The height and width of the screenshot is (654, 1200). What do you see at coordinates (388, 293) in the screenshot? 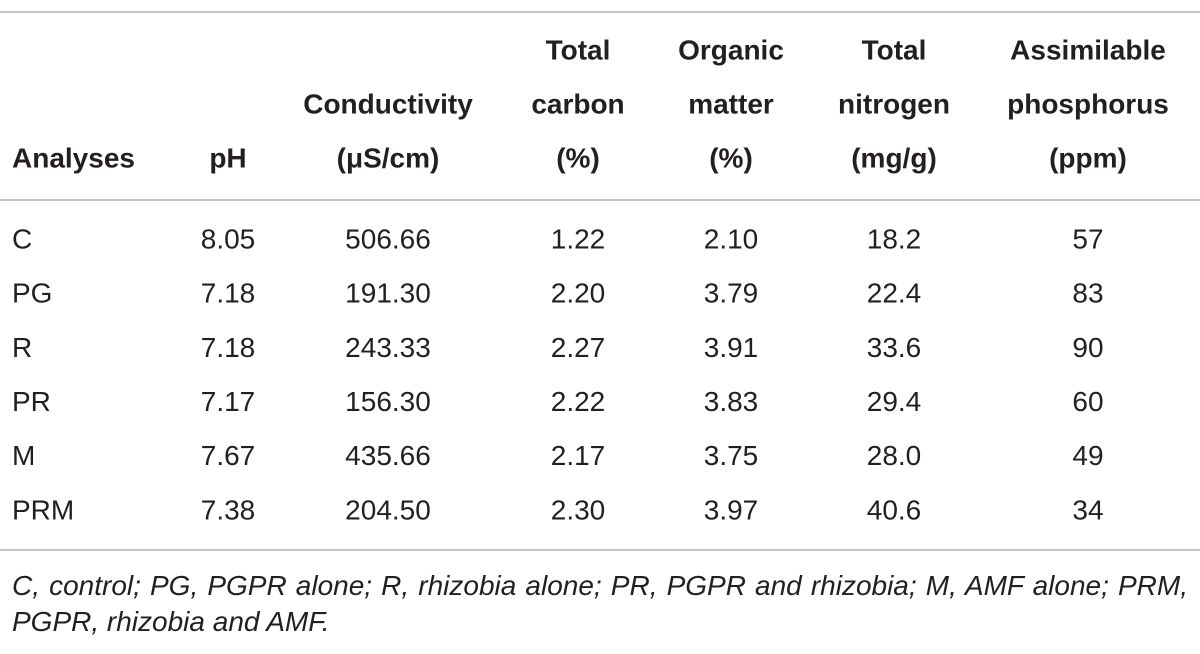
I see `cell: 191.30` at bounding box center [388, 293].